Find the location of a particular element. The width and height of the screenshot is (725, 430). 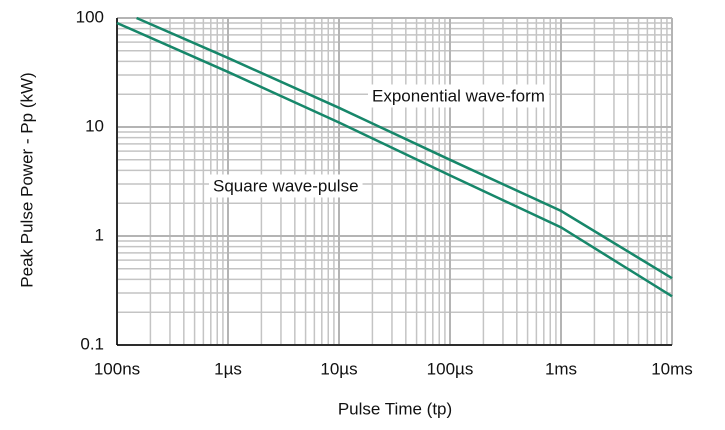

series-label: Exponential wave-form is located at coordinates (458, 95).